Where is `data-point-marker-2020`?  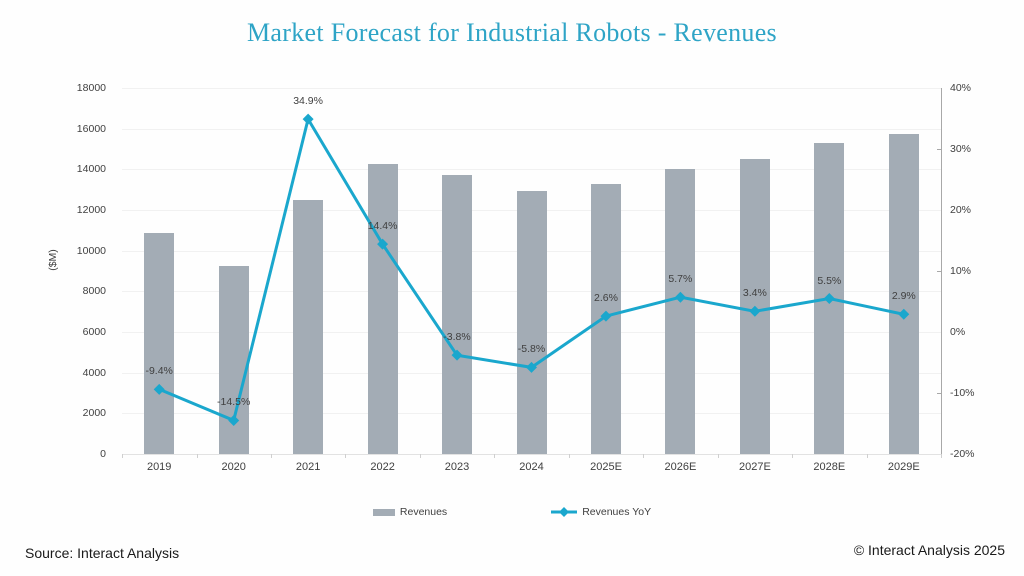
data-point-marker-2020 is located at coordinates (234, 420).